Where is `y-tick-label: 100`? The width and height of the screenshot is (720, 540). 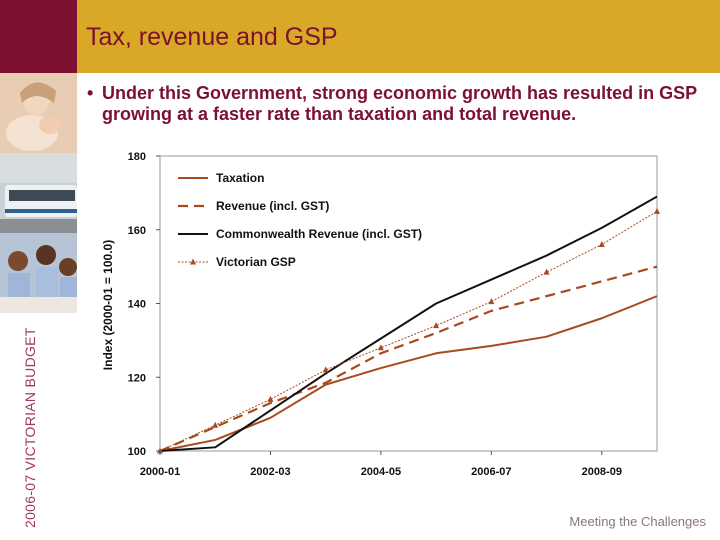
y-tick-label: 100 is located at coordinates (137, 452).